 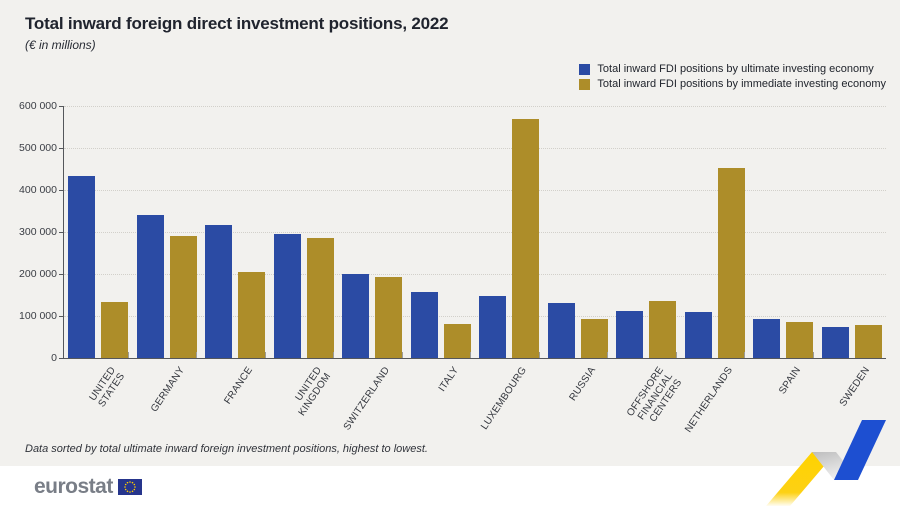 I want to click on eurostat-logo-text: eurostat, so click(x=73, y=486).